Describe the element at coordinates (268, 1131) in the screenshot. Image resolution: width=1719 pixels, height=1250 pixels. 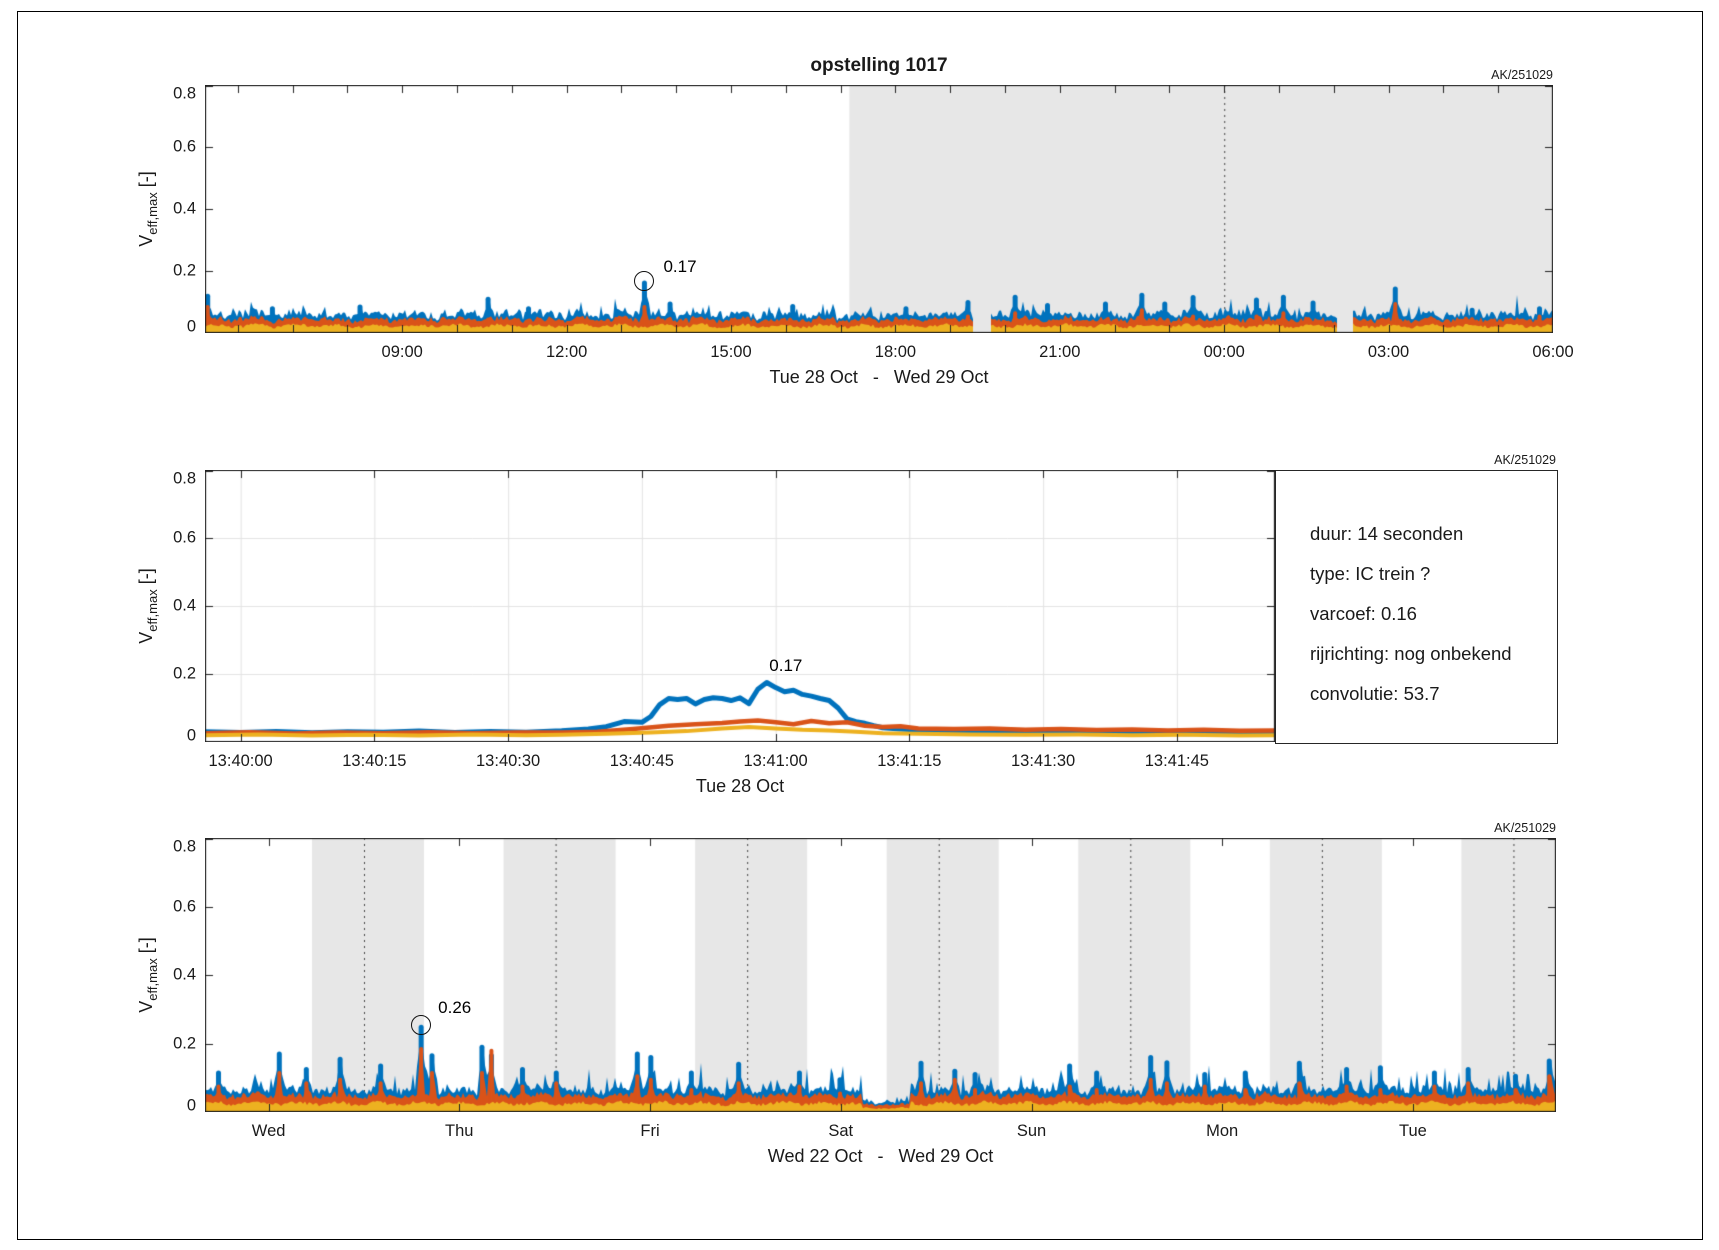
I see `x-tick-label: Wed` at that location.